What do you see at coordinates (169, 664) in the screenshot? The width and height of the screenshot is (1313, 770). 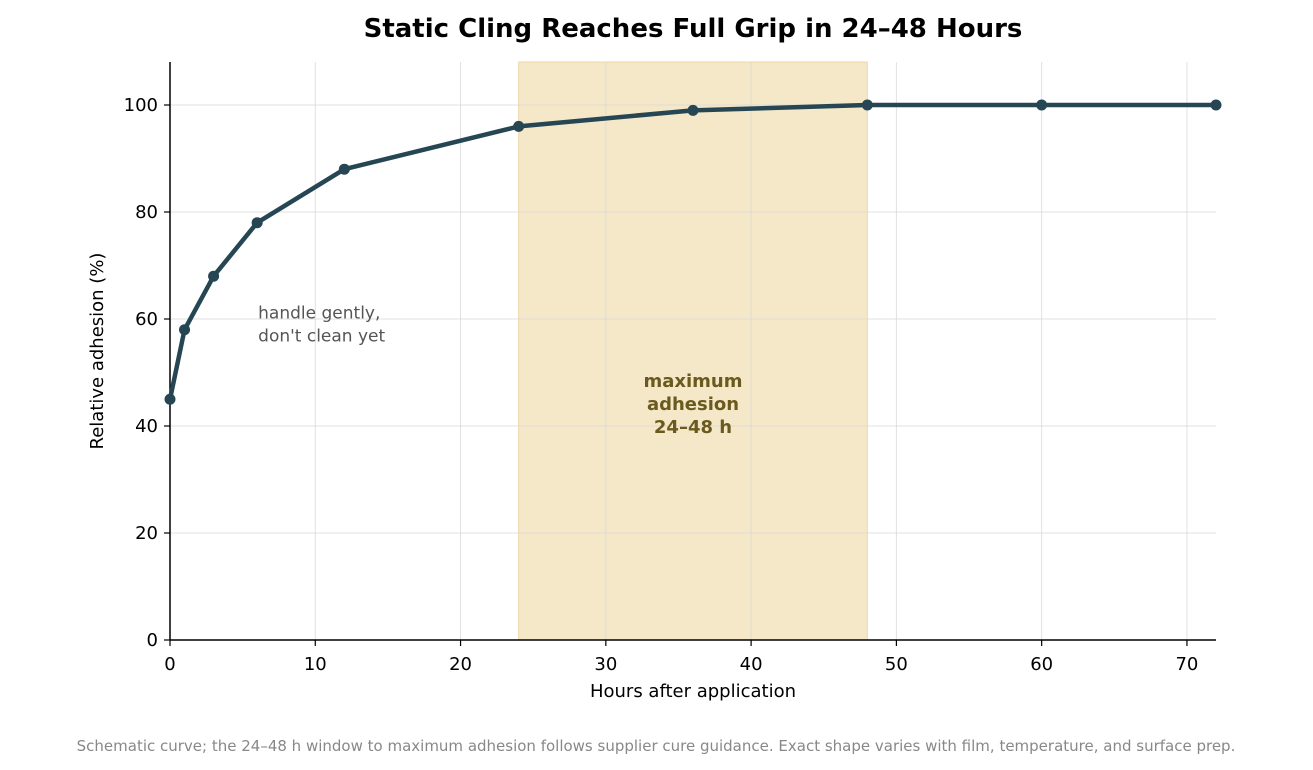 I see `x-tick-label: 0` at bounding box center [169, 664].